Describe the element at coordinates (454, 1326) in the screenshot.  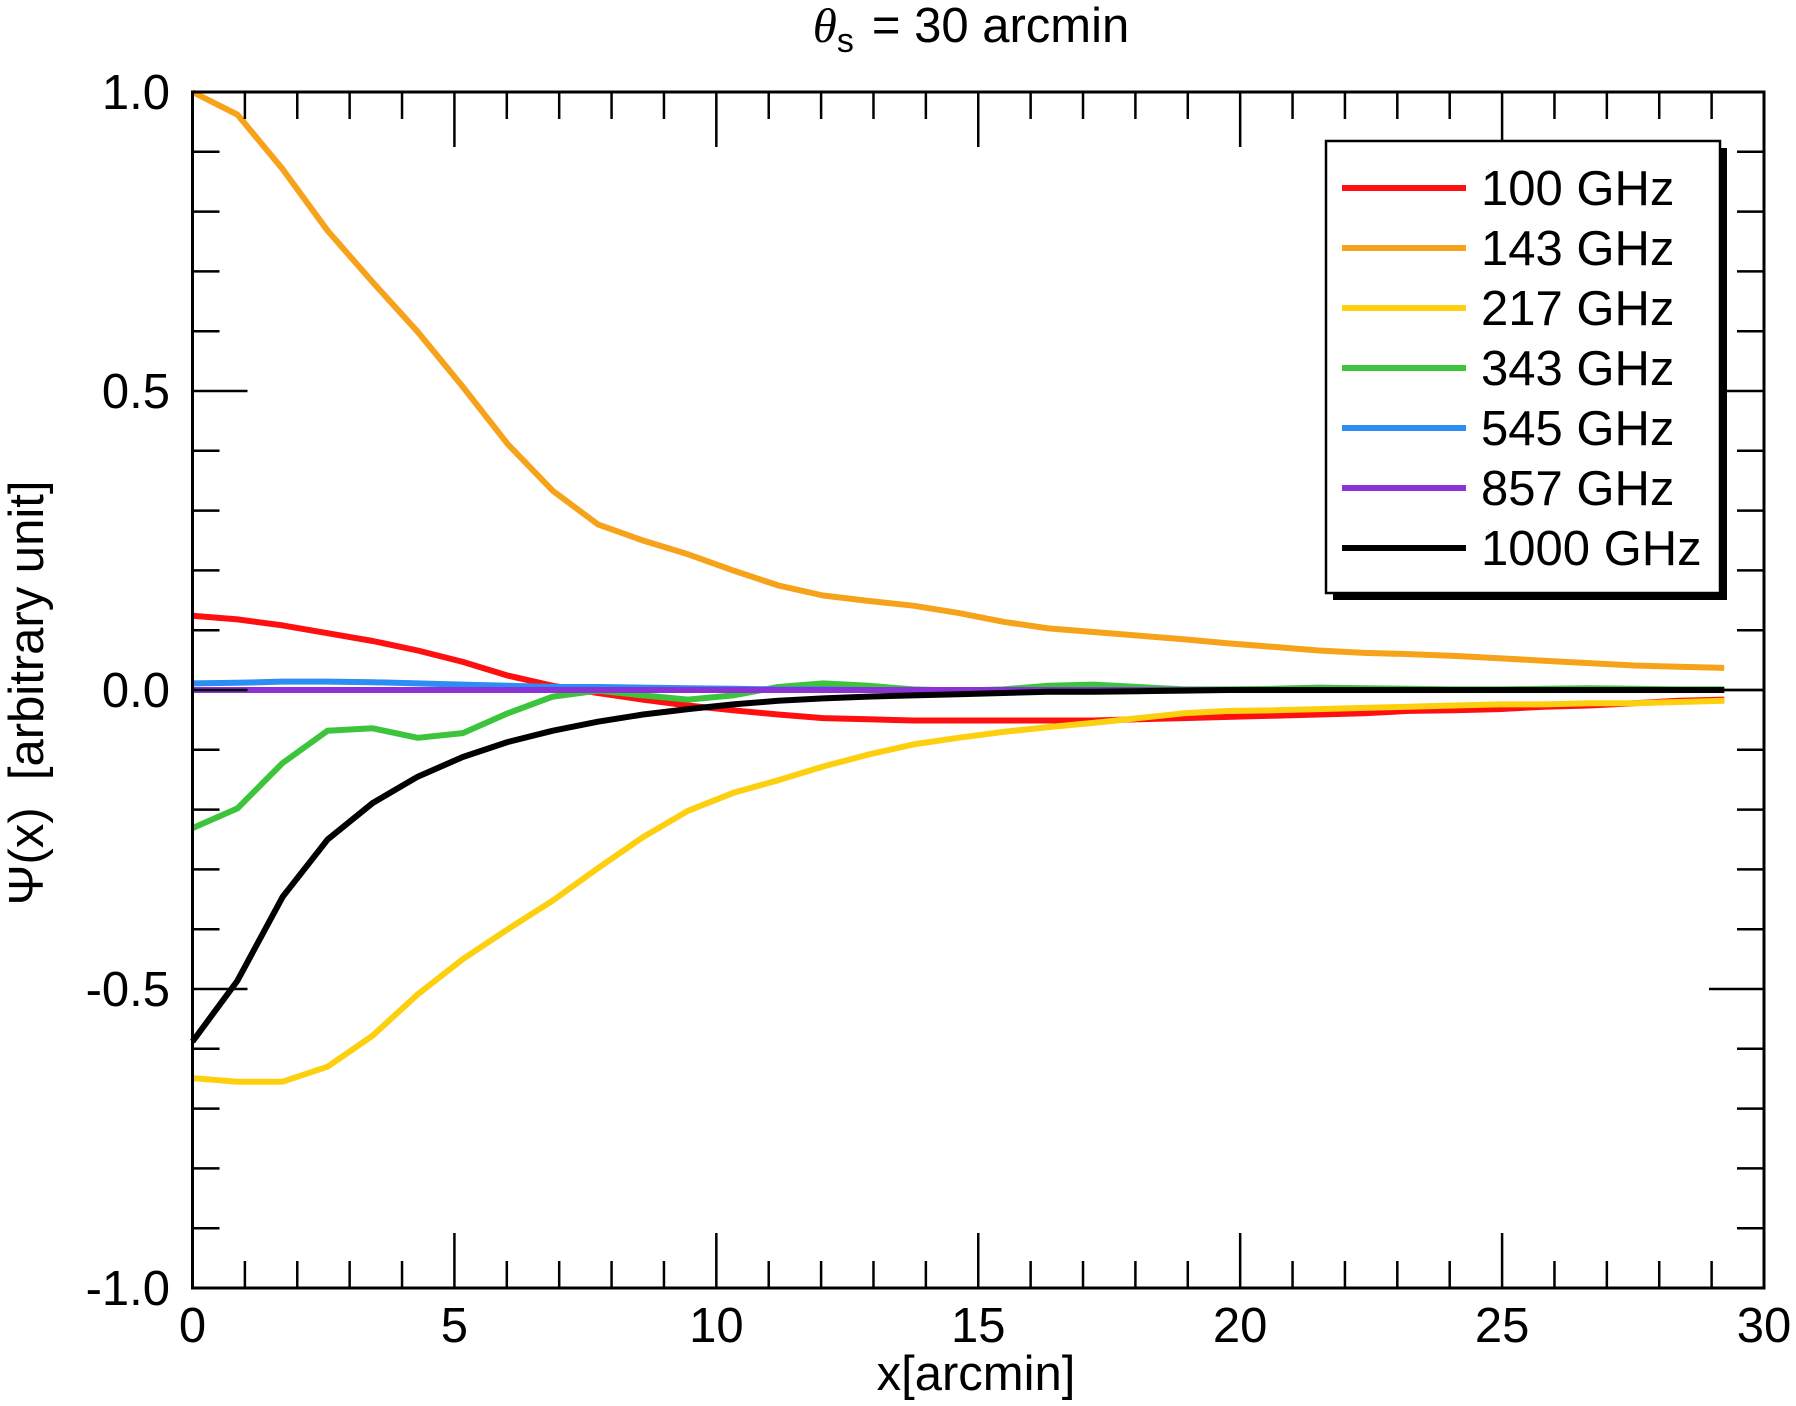
I see `x-tick-label-5: 5` at that location.